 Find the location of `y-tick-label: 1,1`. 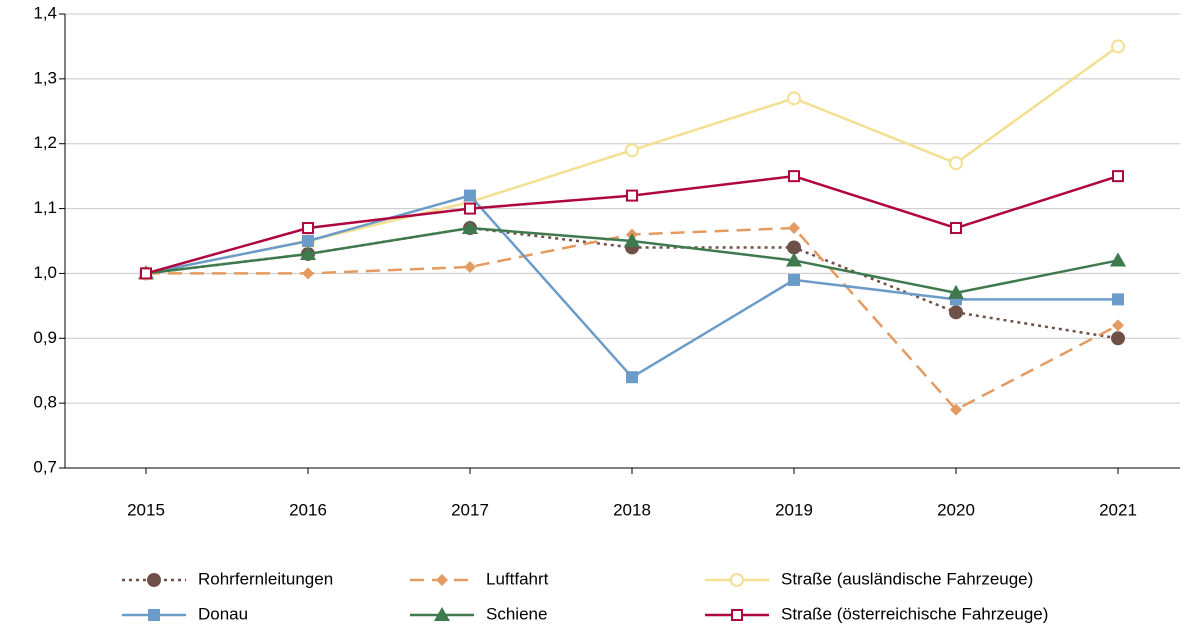

y-tick-label: 1,1 is located at coordinates (45, 207).